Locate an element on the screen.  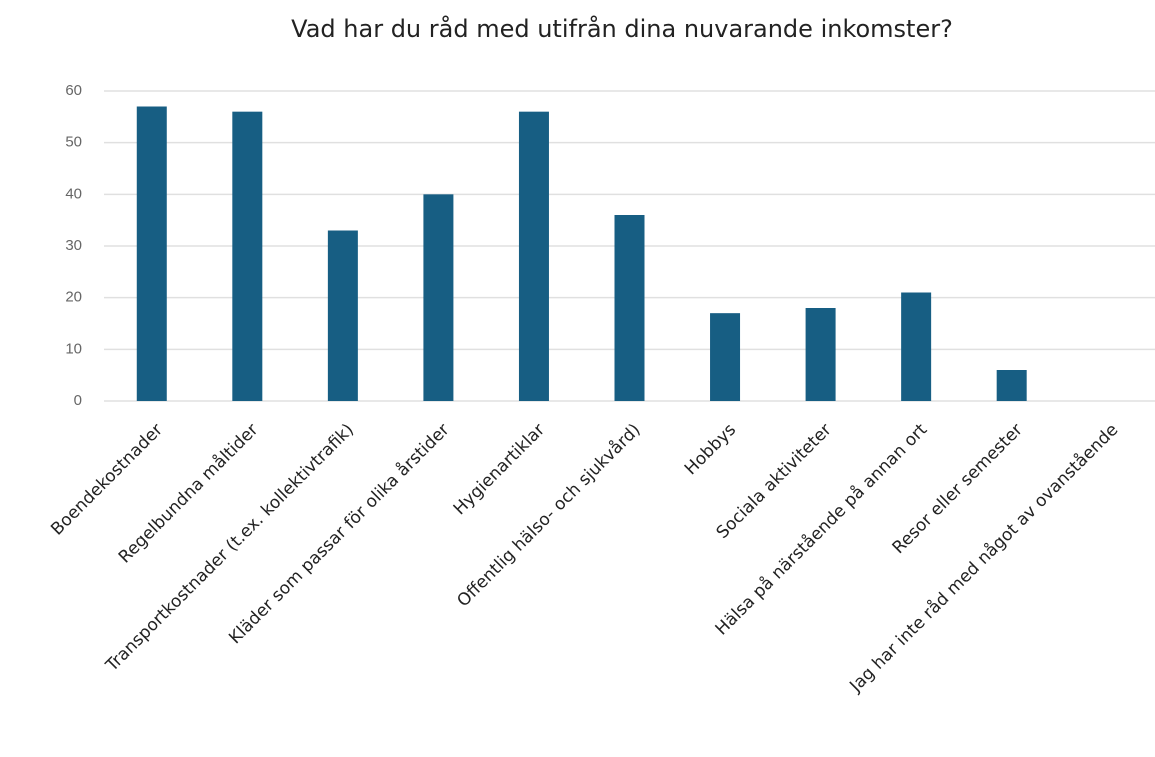
y-tick-label: 0 is located at coordinates (78, 400).